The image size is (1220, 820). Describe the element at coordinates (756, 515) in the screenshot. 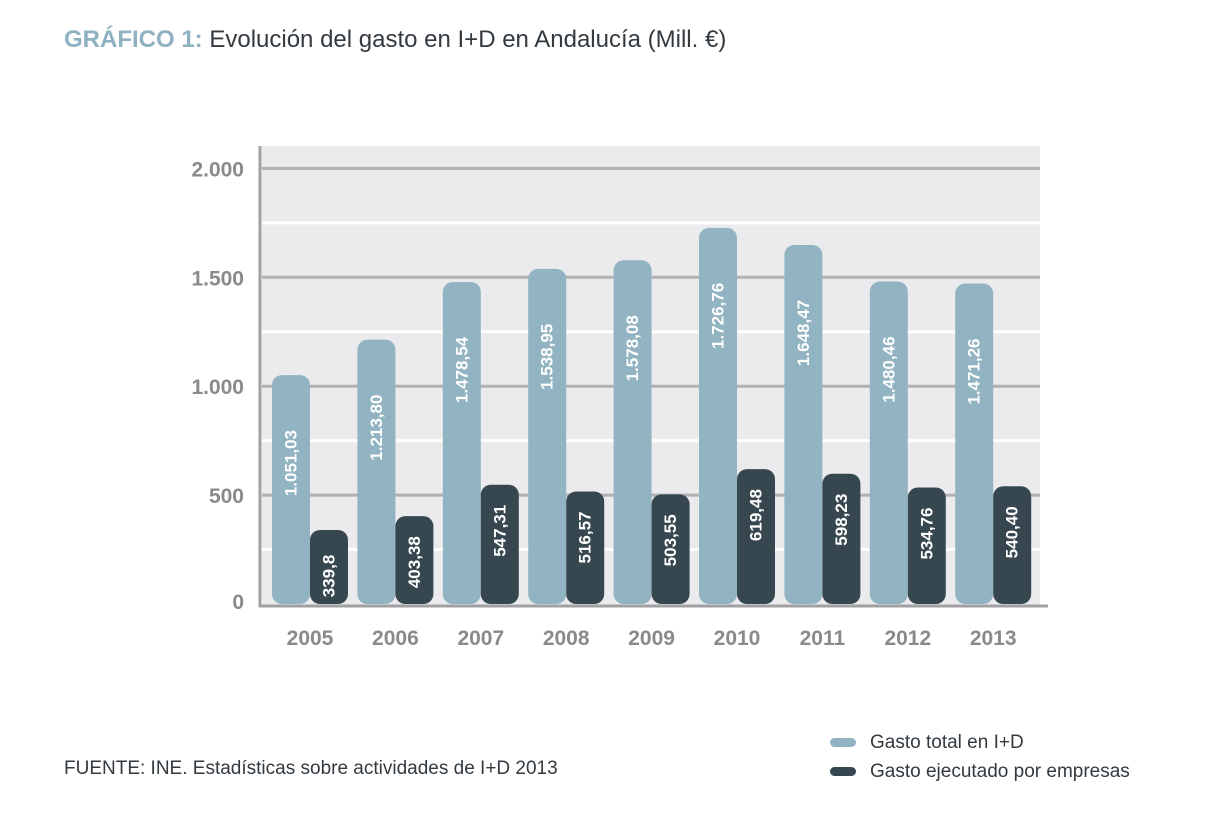

I see `bar-label-empresas: 619,48` at that location.